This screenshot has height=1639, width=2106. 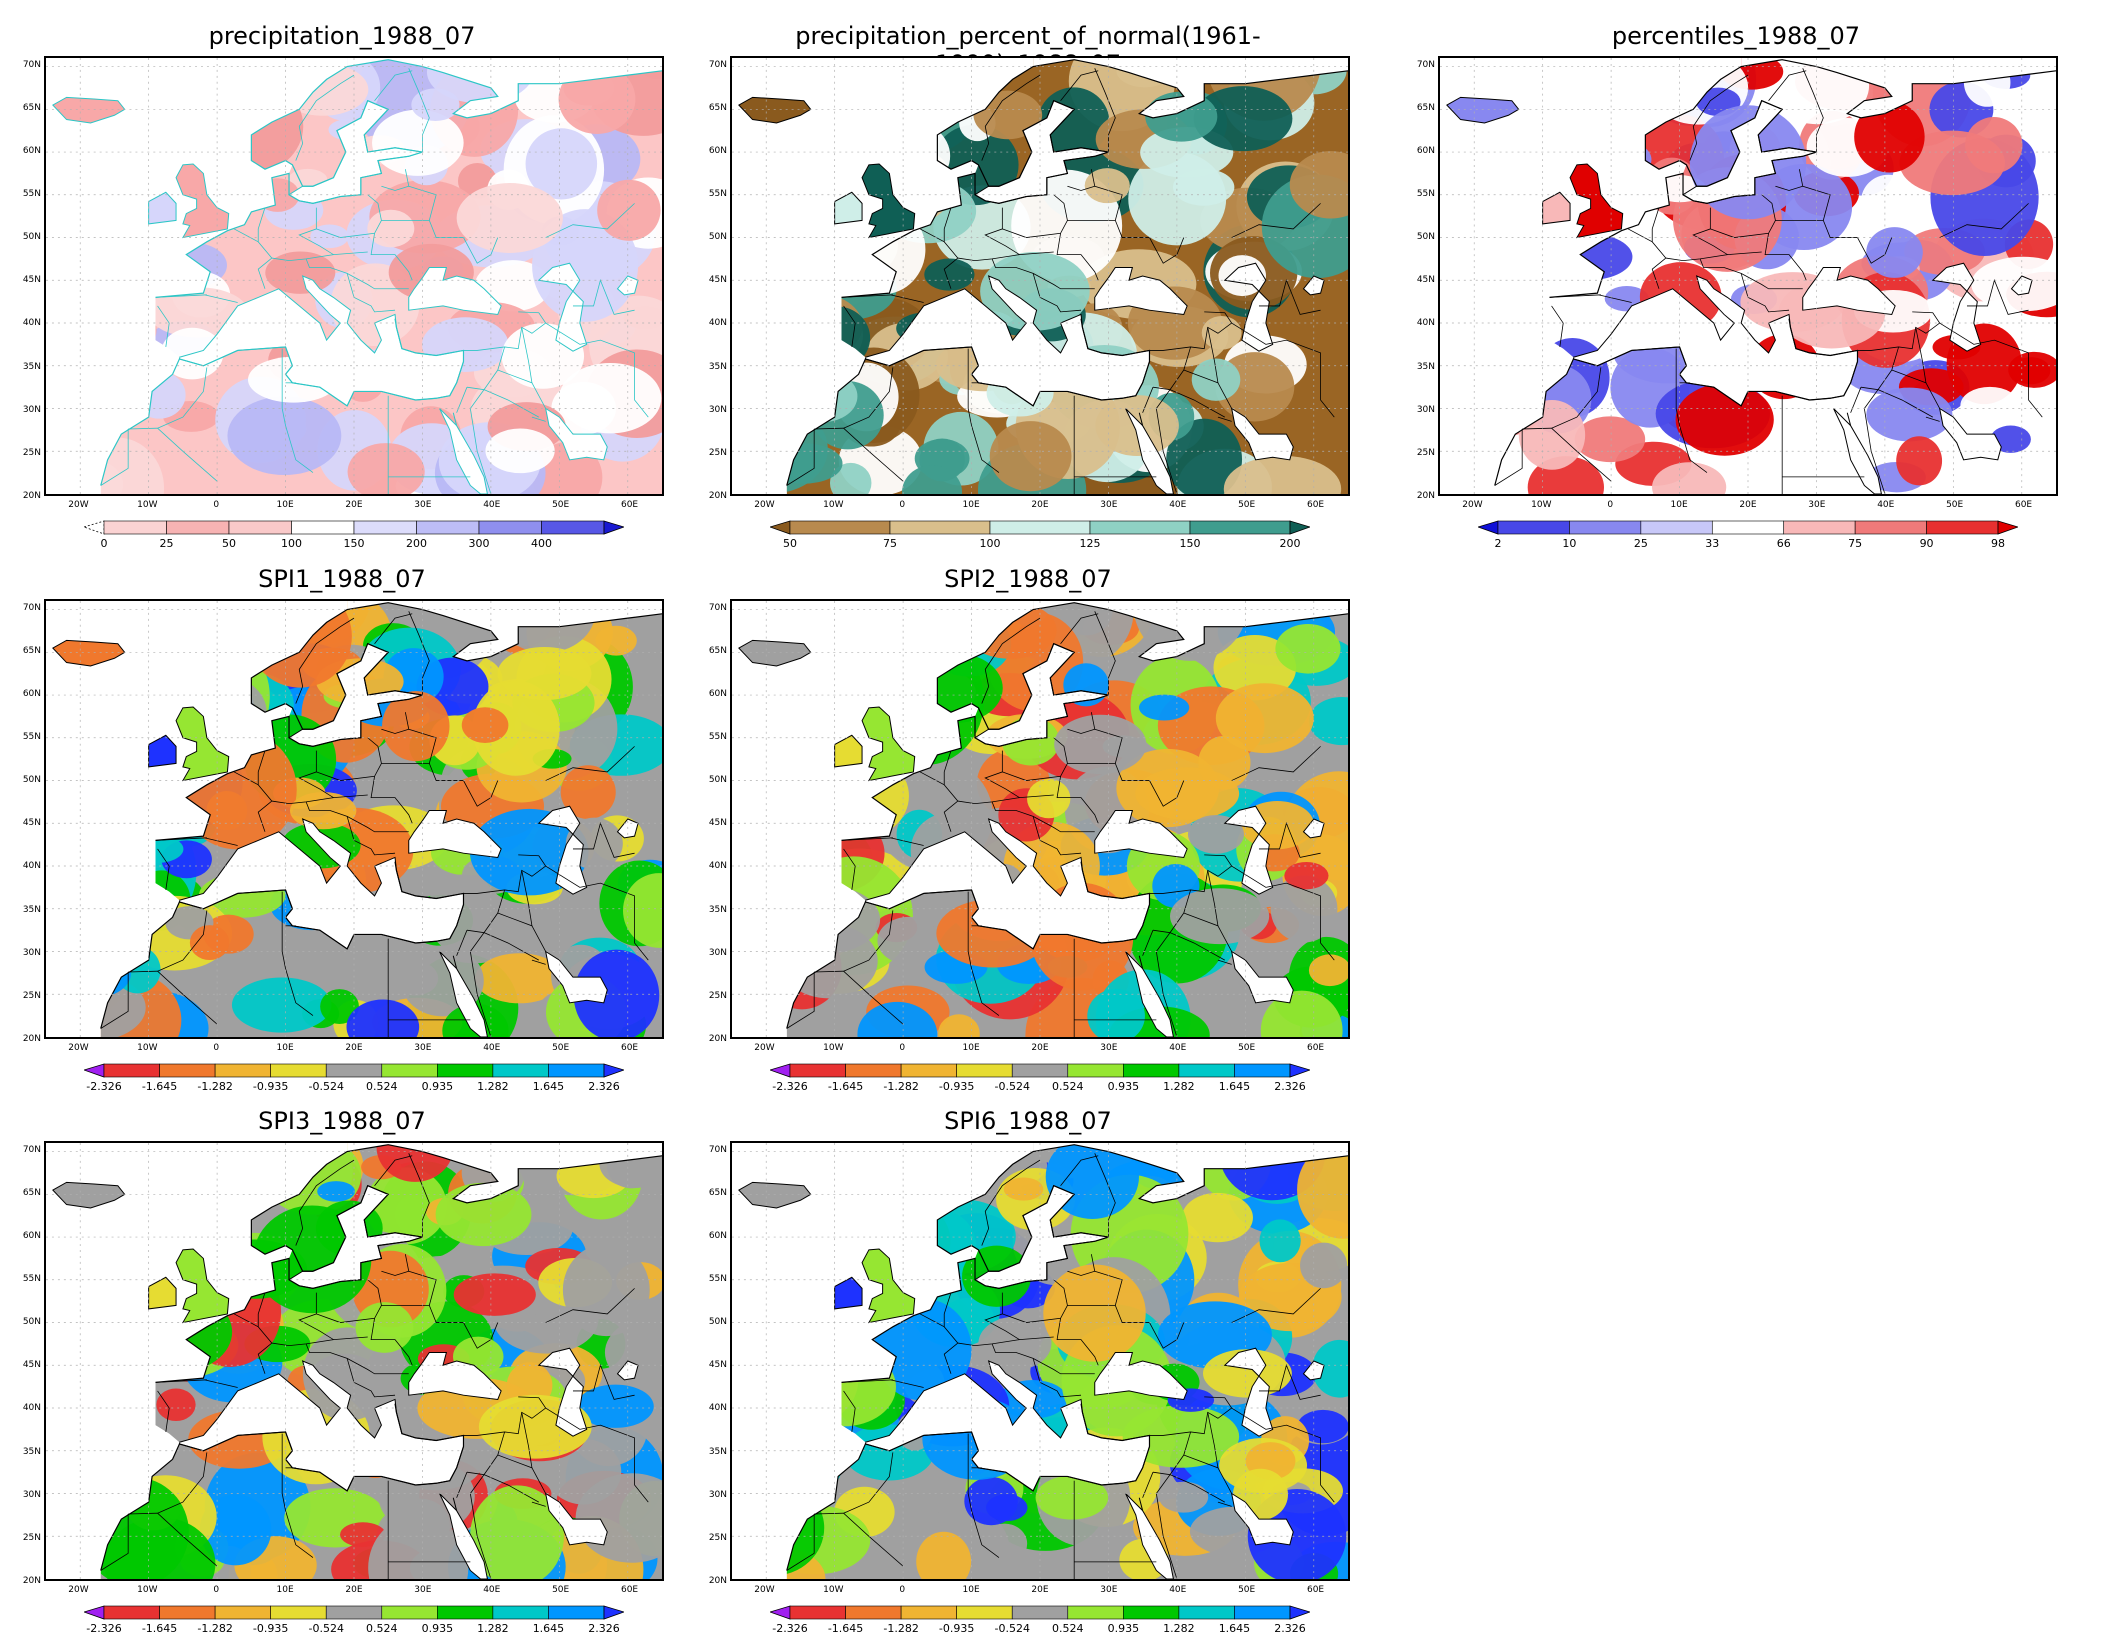 I want to click on latitude-tick-label: 30N, so click(x=1425, y=409).